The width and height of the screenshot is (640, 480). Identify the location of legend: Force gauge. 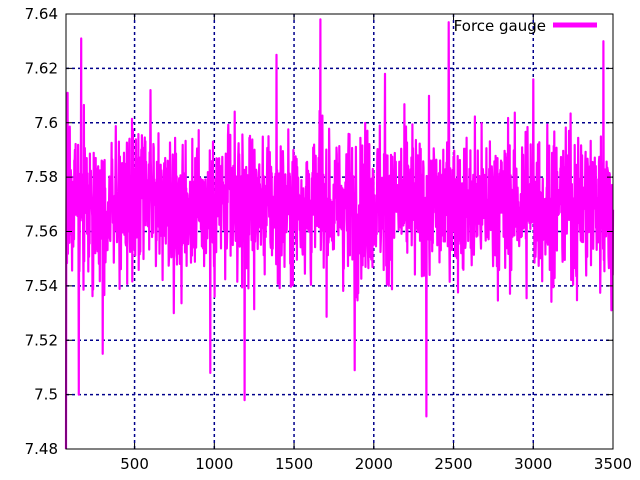
(525, 26).